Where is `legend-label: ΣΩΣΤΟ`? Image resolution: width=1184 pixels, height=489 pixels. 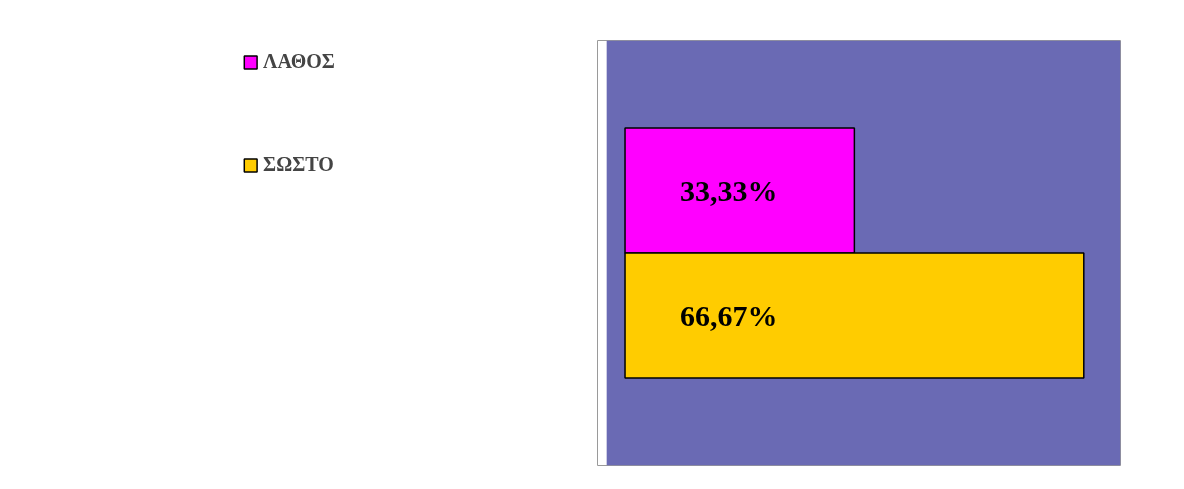 legend-label: ΣΩΣΤΟ is located at coordinates (298, 164).